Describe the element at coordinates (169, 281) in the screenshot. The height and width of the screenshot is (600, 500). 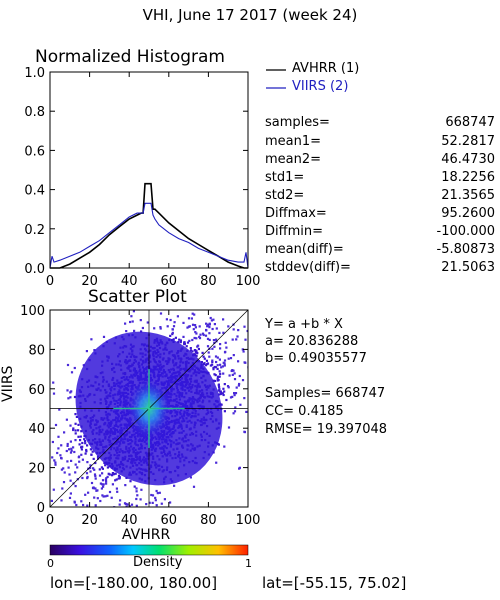
I see `x-tick-label: 60` at that location.